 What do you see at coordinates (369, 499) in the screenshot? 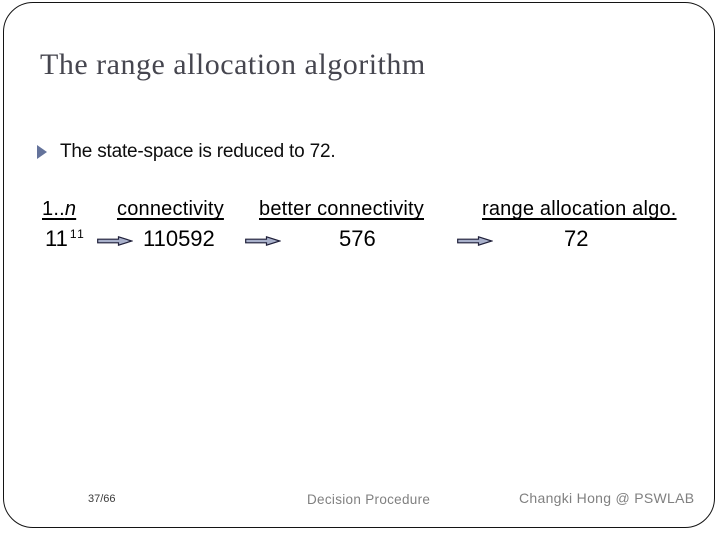
I see `footer-subject: Decision Procedure` at bounding box center [369, 499].